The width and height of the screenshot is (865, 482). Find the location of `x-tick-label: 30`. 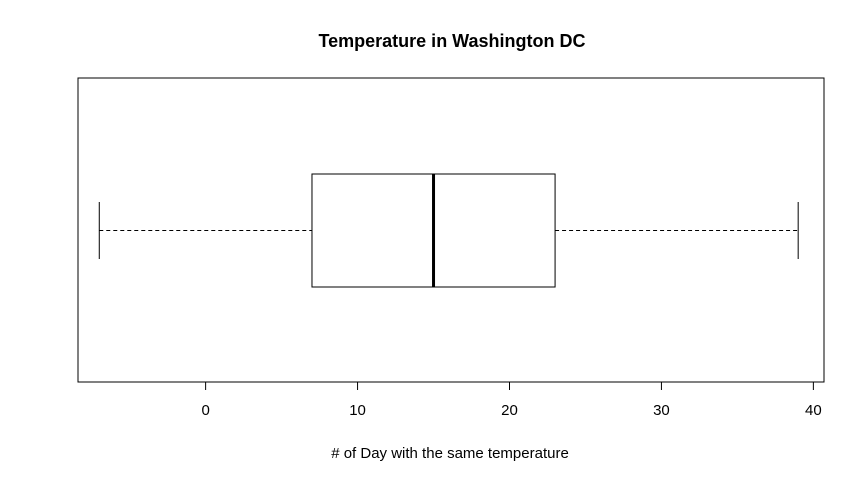

x-tick-label: 30 is located at coordinates (661, 410).